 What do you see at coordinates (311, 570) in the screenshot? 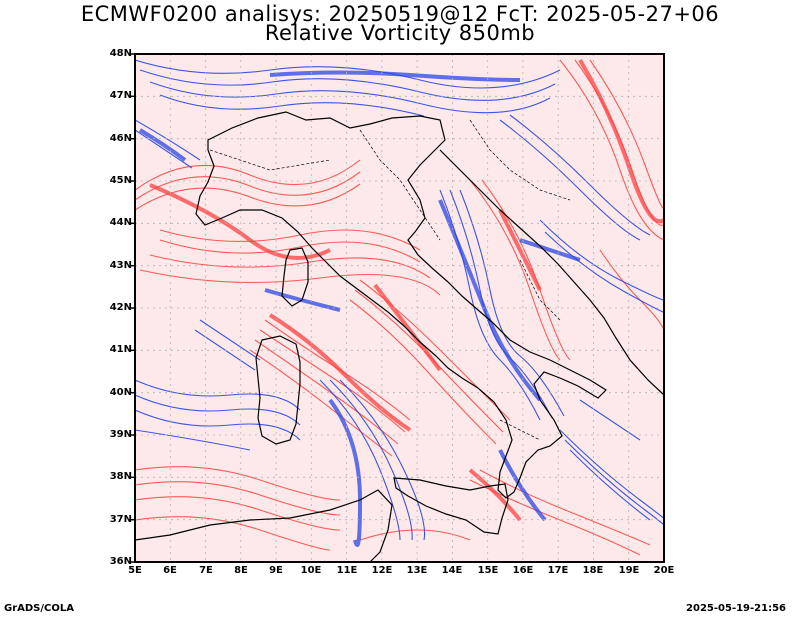
I see `lon-label-10e: 10E` at bounding box center [311, 570].